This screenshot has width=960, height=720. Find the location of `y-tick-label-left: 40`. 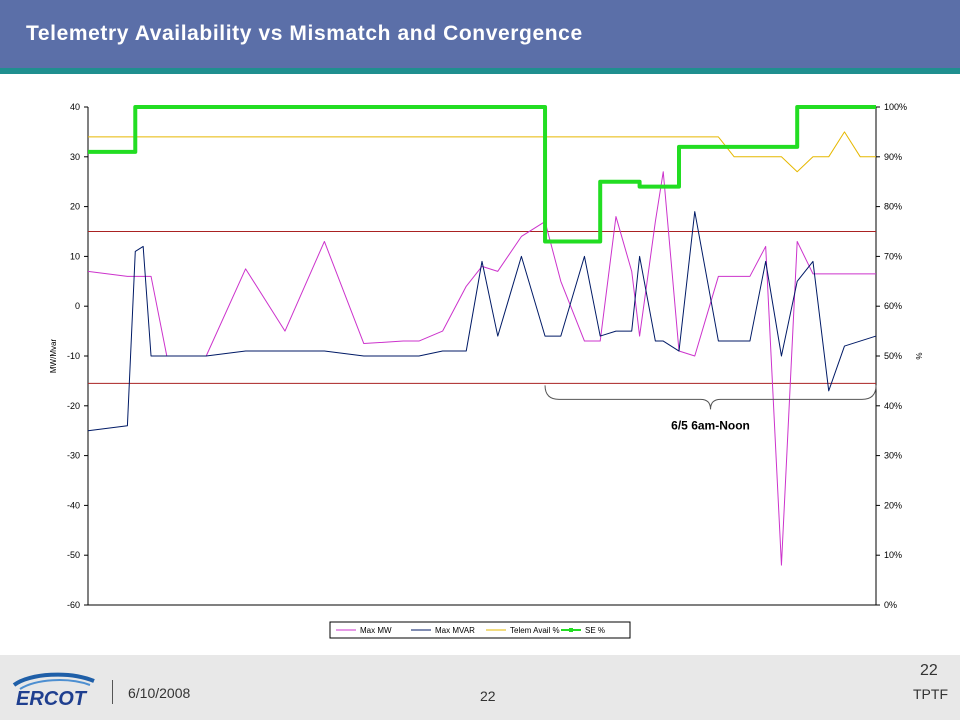

y-tick-label-left: 40 is located at coordinates (75, 107).